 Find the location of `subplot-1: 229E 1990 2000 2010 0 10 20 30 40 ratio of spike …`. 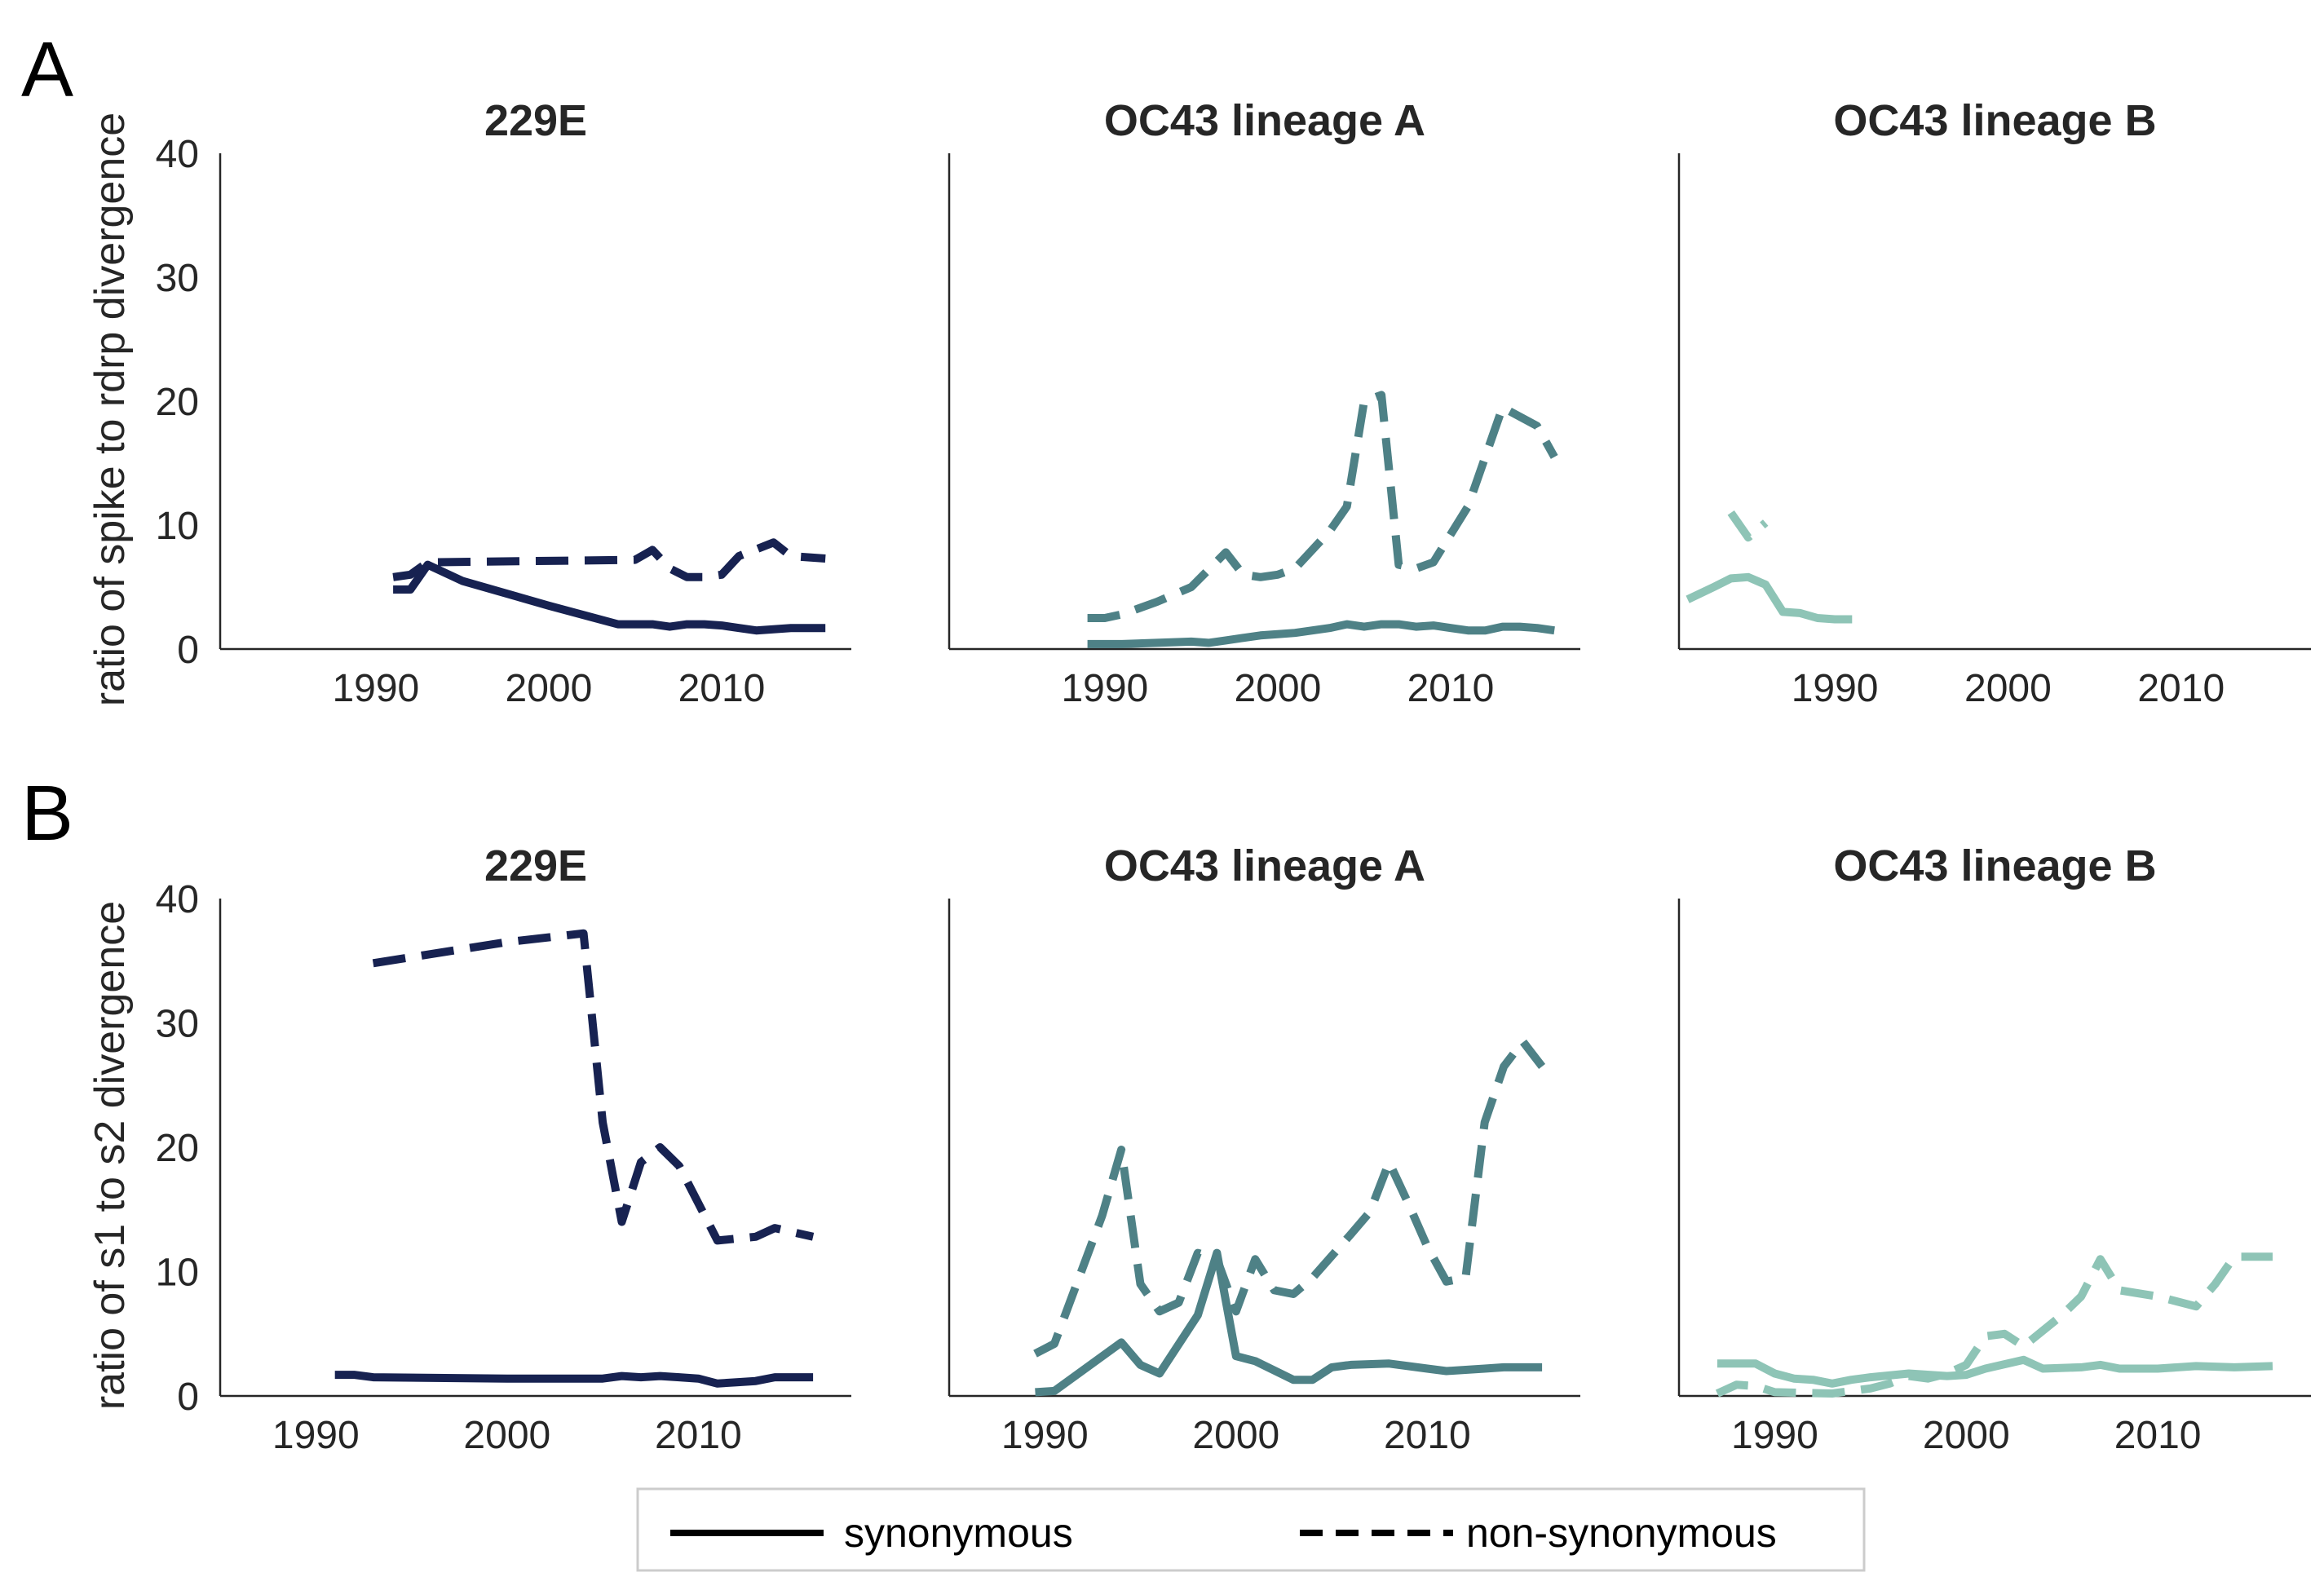

subplot-1: 229E 1990 2000 2010 0 10 20 30 40 ratio of spike … is located at coordinates (469, 403).